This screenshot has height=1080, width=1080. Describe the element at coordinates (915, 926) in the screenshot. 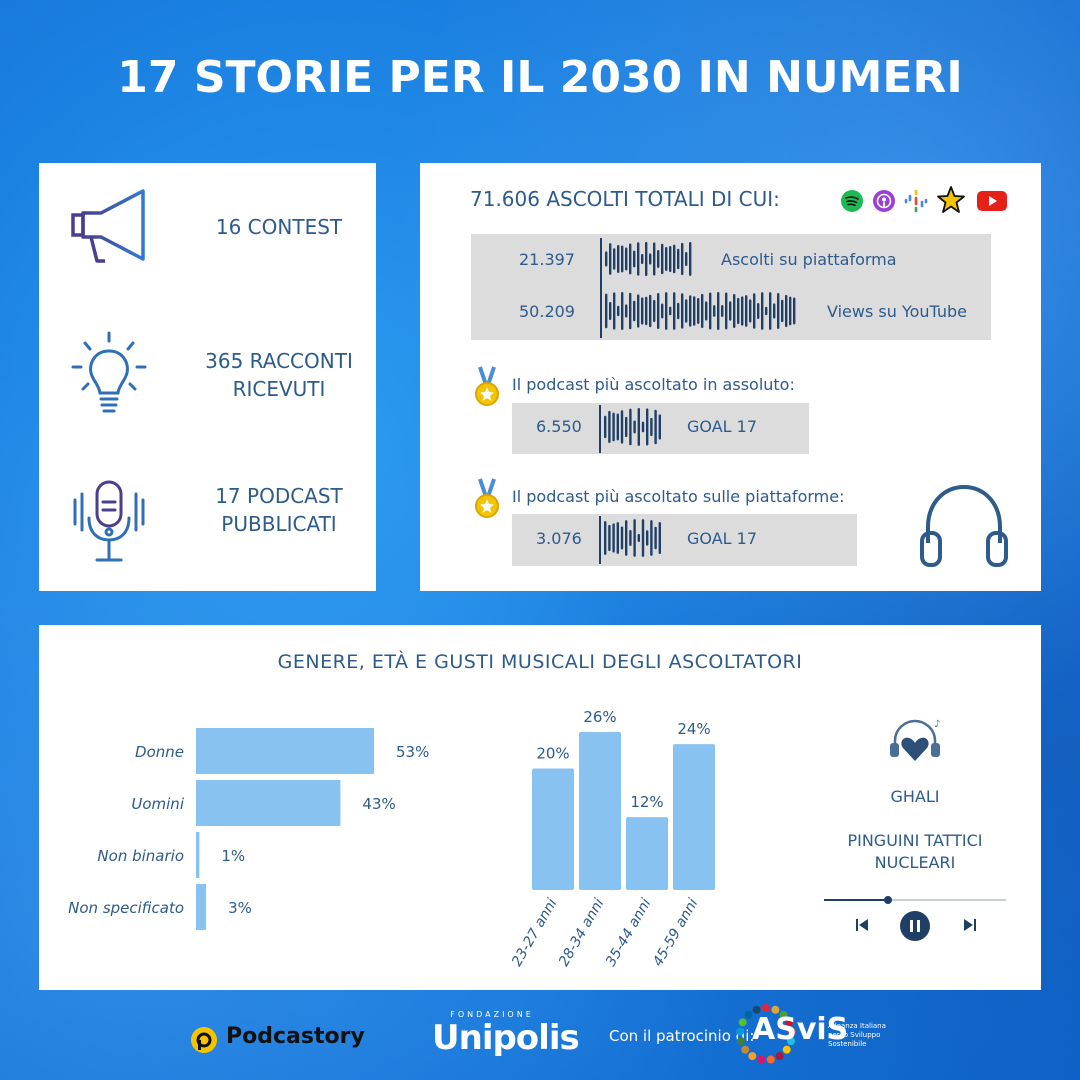

I see `pause-button` at that location.